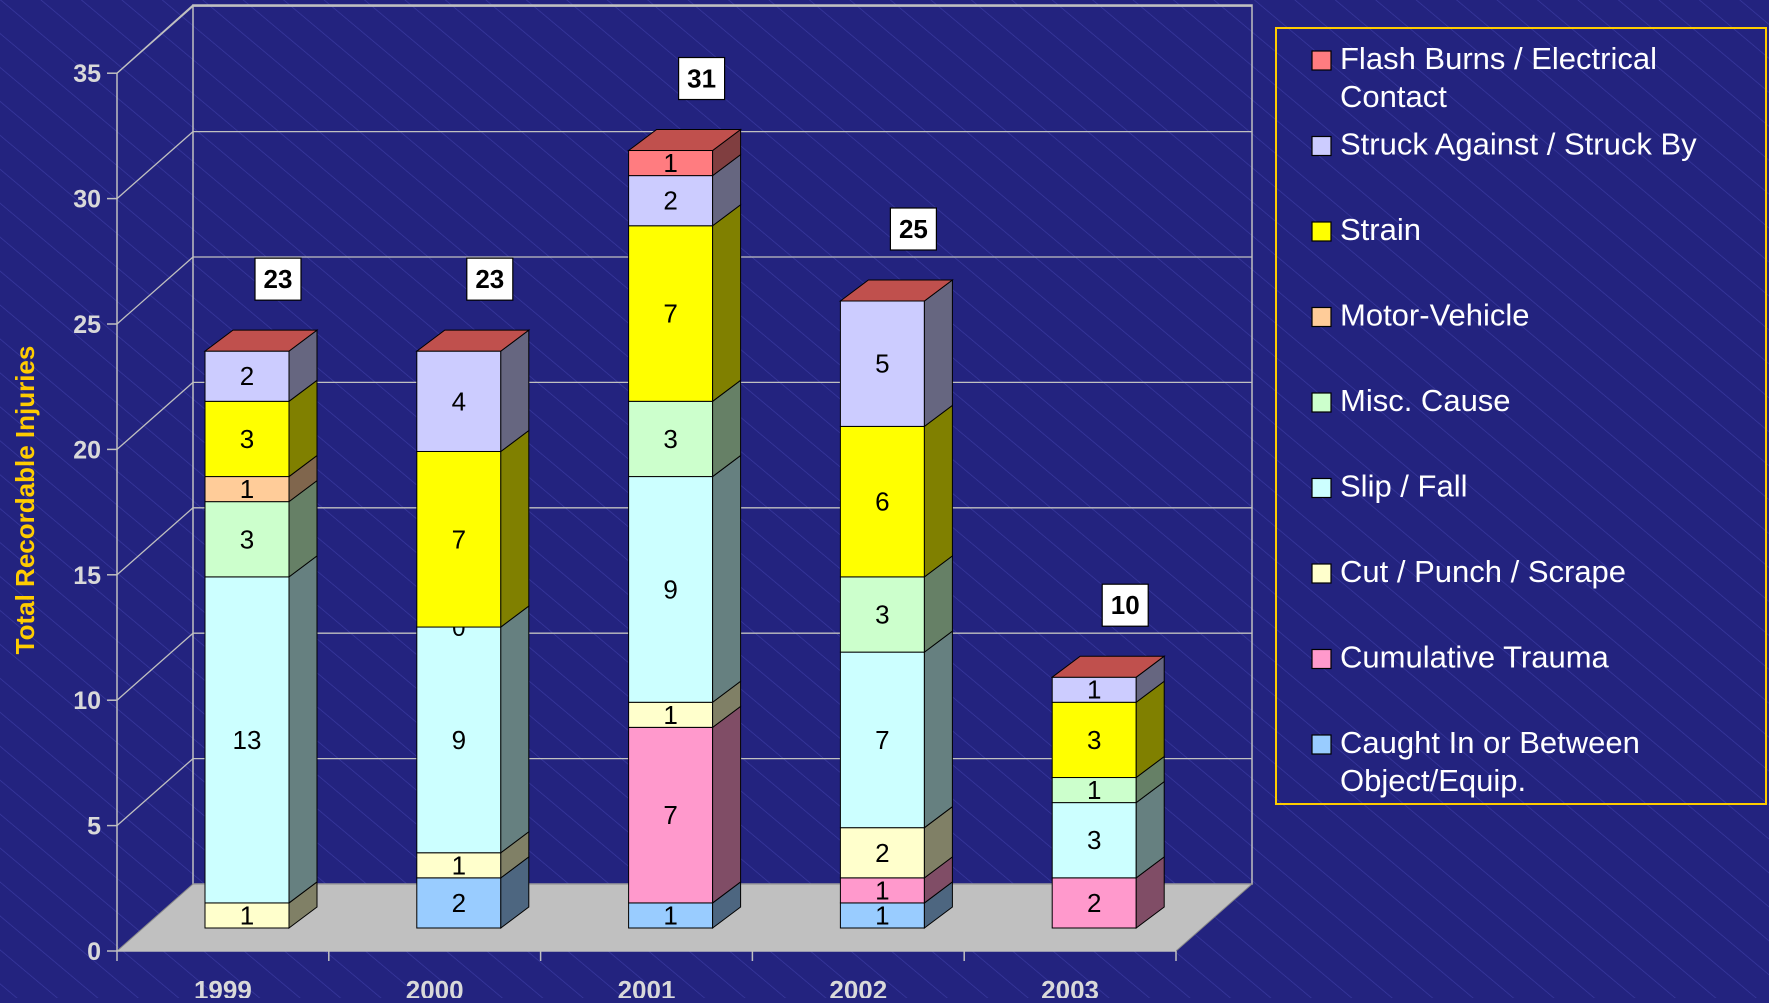 The height and width of the screenshot is (1003, 1769). I want to click on legend-label: Misc. Cause, so click(1425, 400).